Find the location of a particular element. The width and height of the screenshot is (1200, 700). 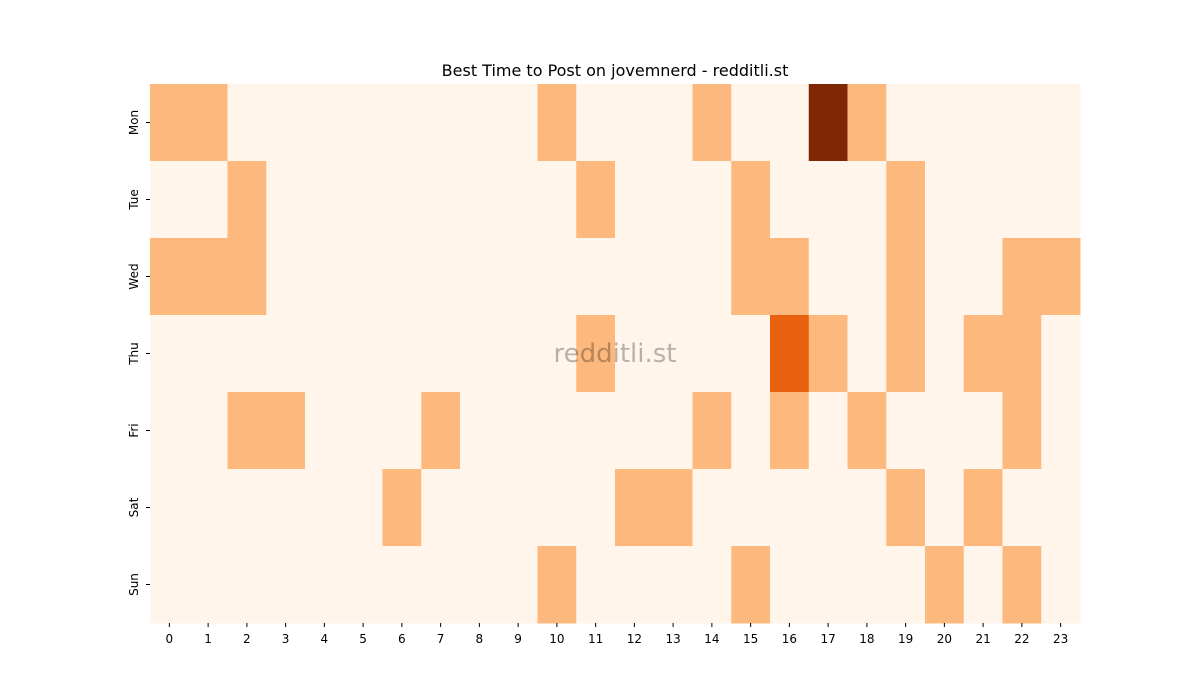

x-tick-label: 7 is located at coordinates (441, 639).